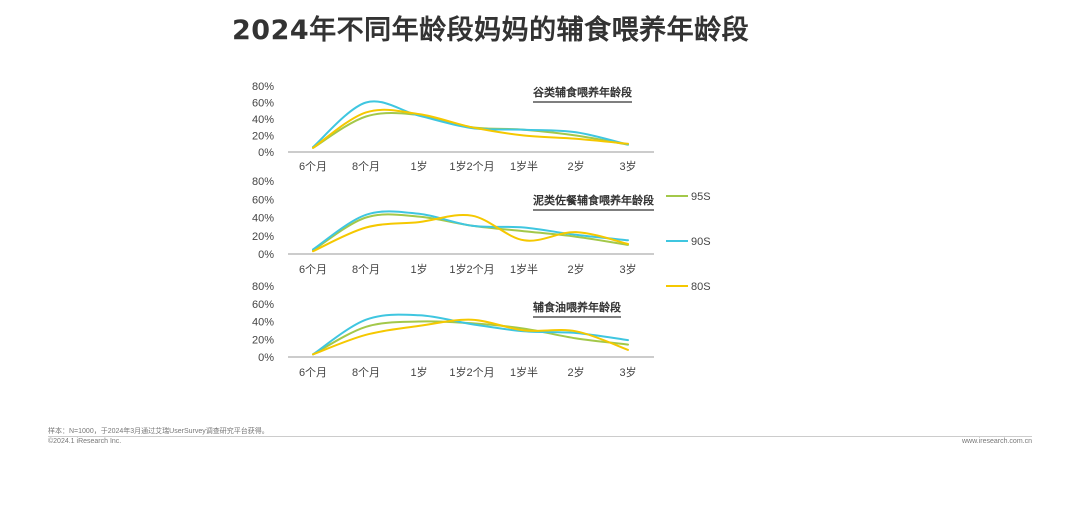 The image size is (1080, 527). I want to click on legend-item-80s: 80S, so click(688, 287).